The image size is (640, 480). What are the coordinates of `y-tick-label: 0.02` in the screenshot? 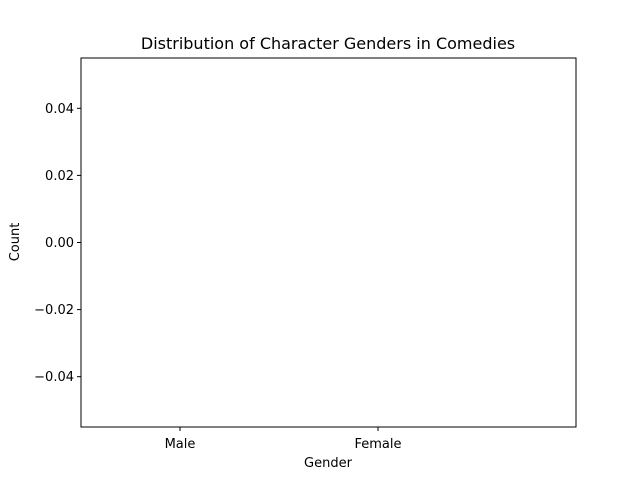 It's located at (59, 176).